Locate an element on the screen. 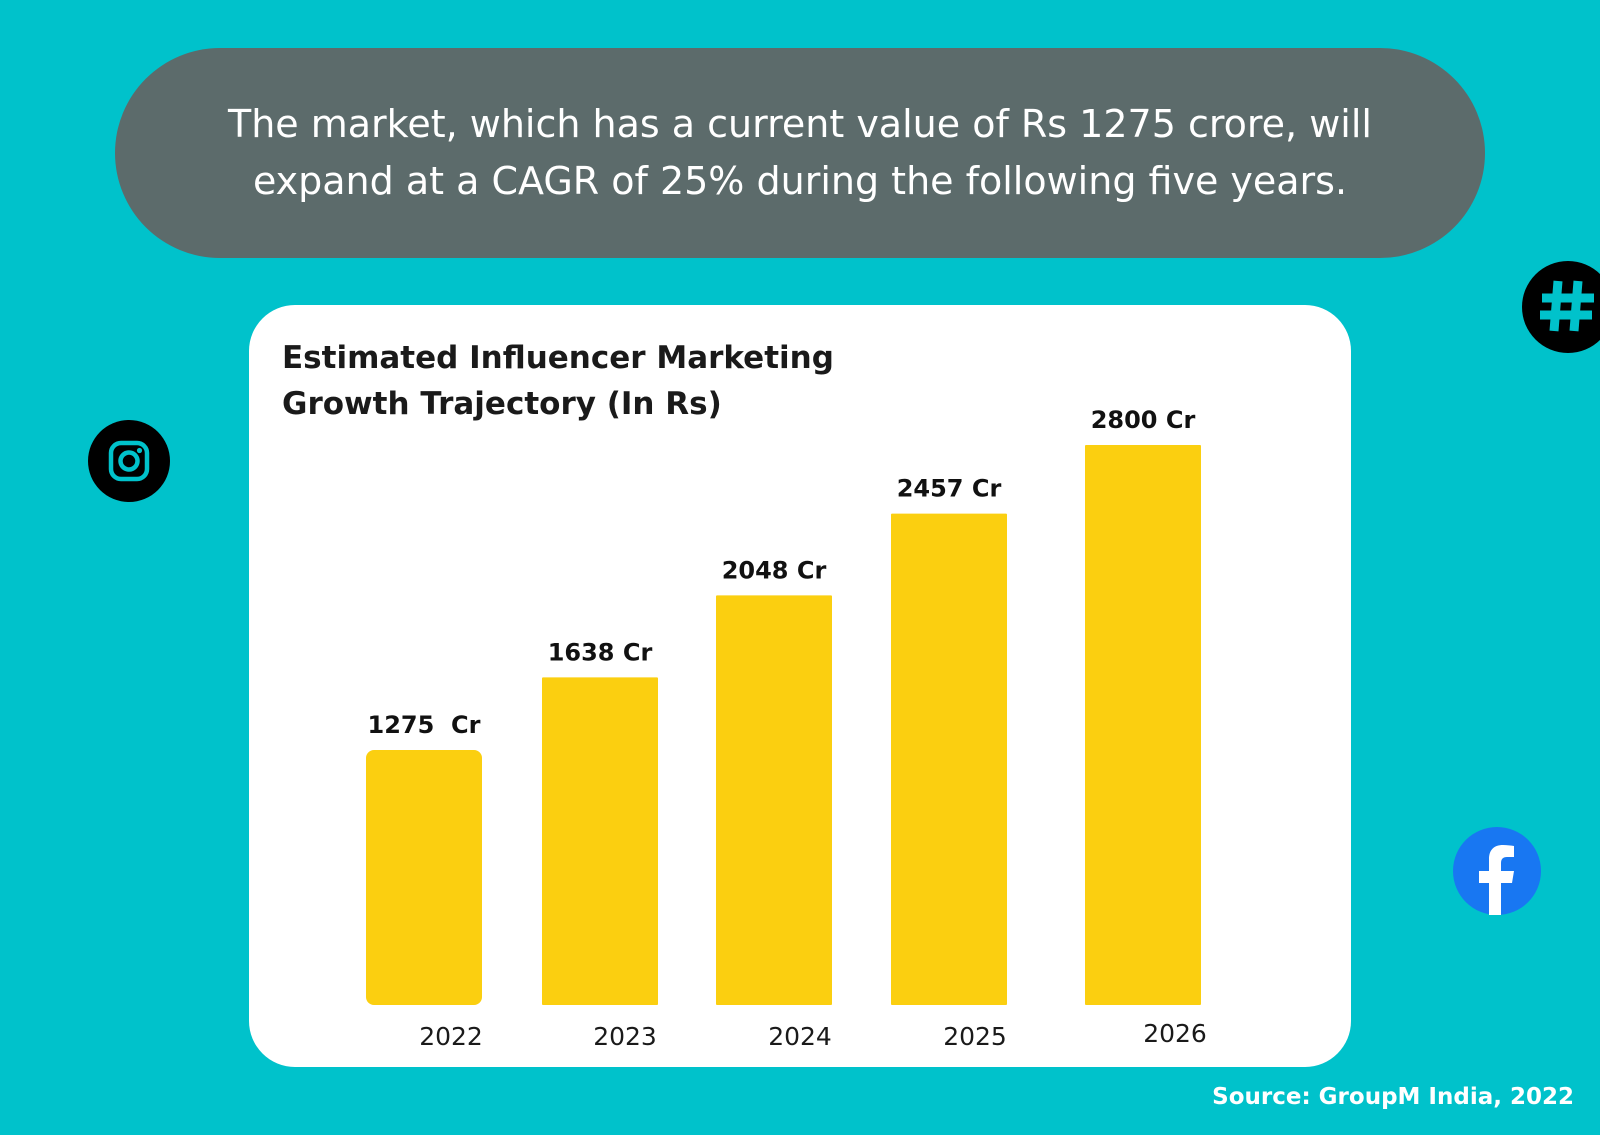  x-tick-label-2022: 2022 is located at coordinates (451, 1036).